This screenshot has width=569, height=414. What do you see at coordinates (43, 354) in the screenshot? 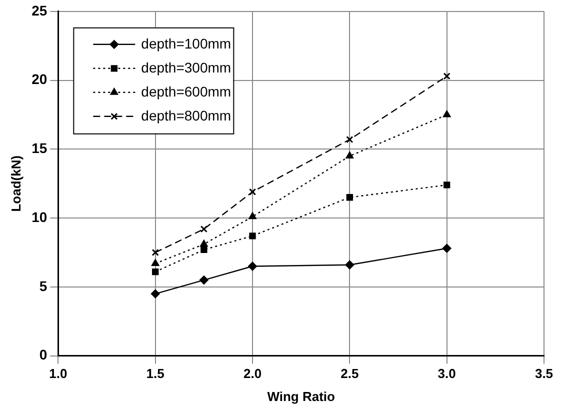
I see `y-tick-label: 0` at bounding box center [43, 354].